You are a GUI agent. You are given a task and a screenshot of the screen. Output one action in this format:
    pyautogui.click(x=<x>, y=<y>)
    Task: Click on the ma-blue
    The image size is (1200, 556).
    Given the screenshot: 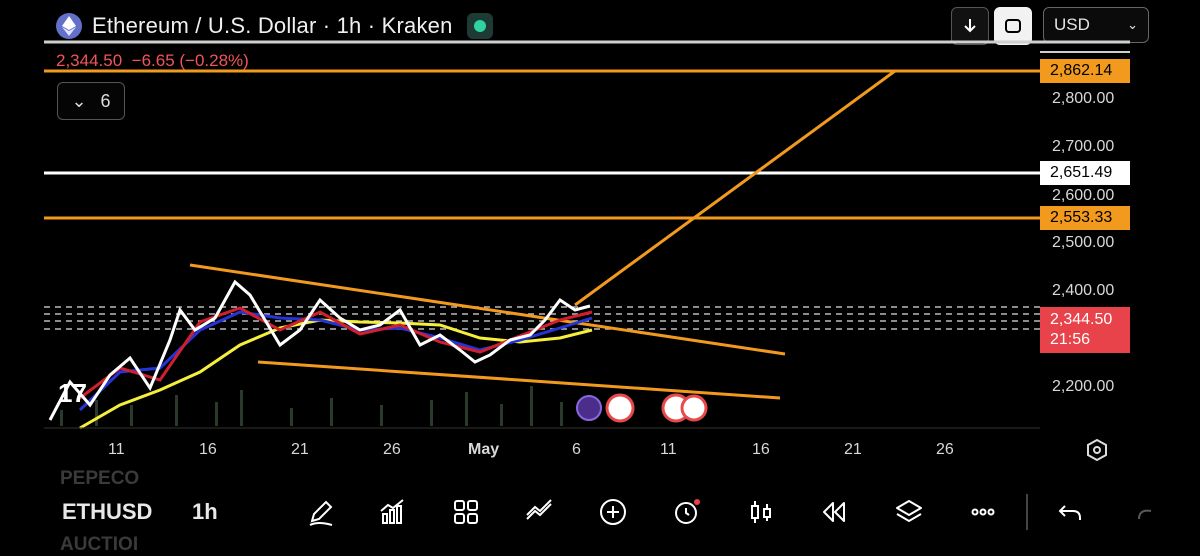 What is the action you would take?
    pyautogui.click(x=335, y=361)
    